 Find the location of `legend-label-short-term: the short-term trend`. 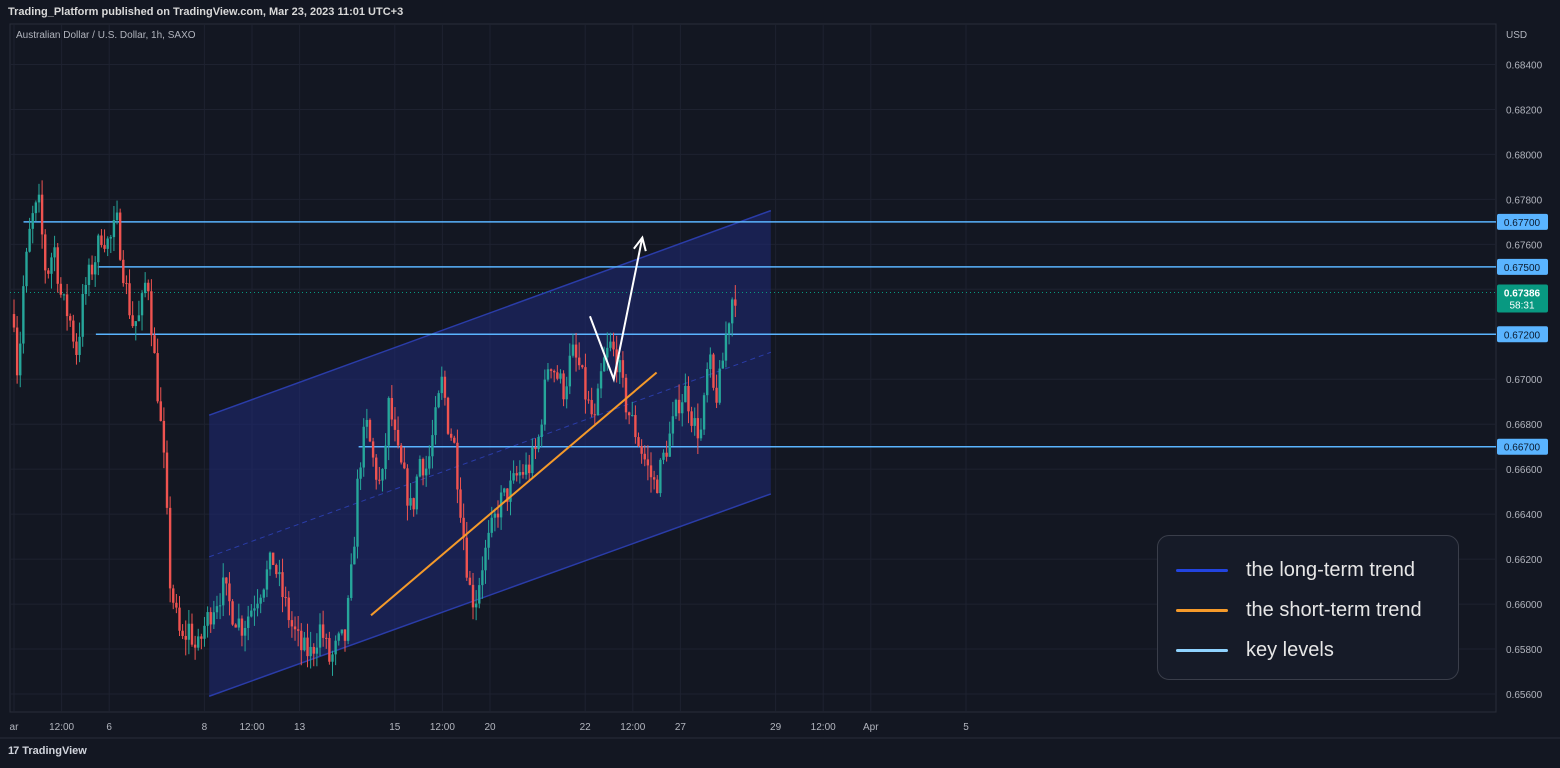

legend-label-short-term: the short-term trend is located at coordinates (1334, 609).